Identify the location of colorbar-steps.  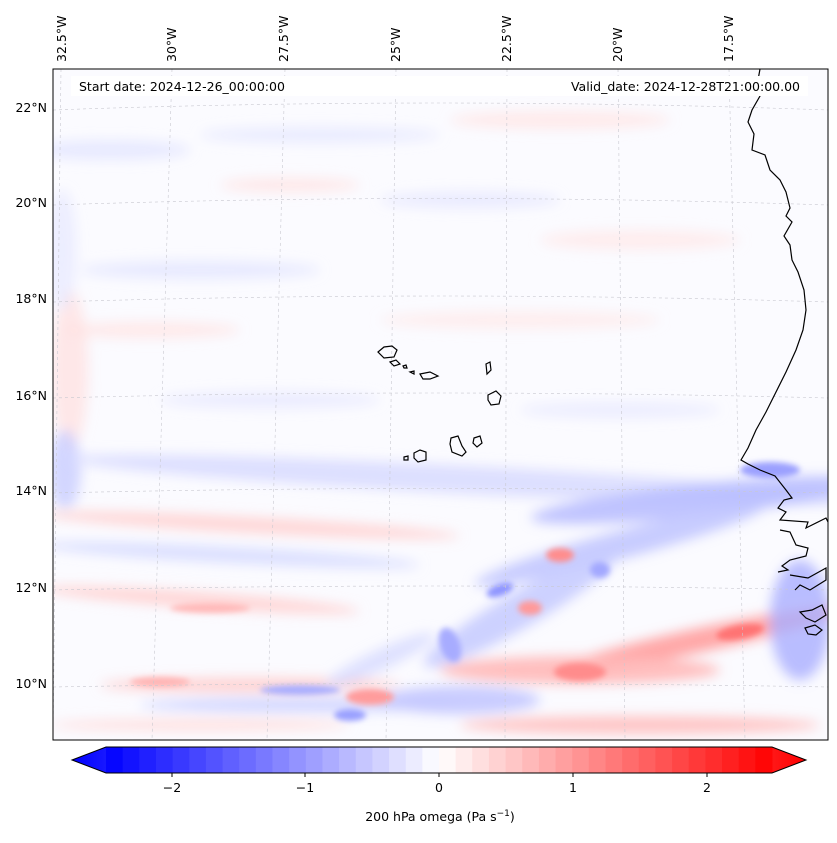
(439, 760).